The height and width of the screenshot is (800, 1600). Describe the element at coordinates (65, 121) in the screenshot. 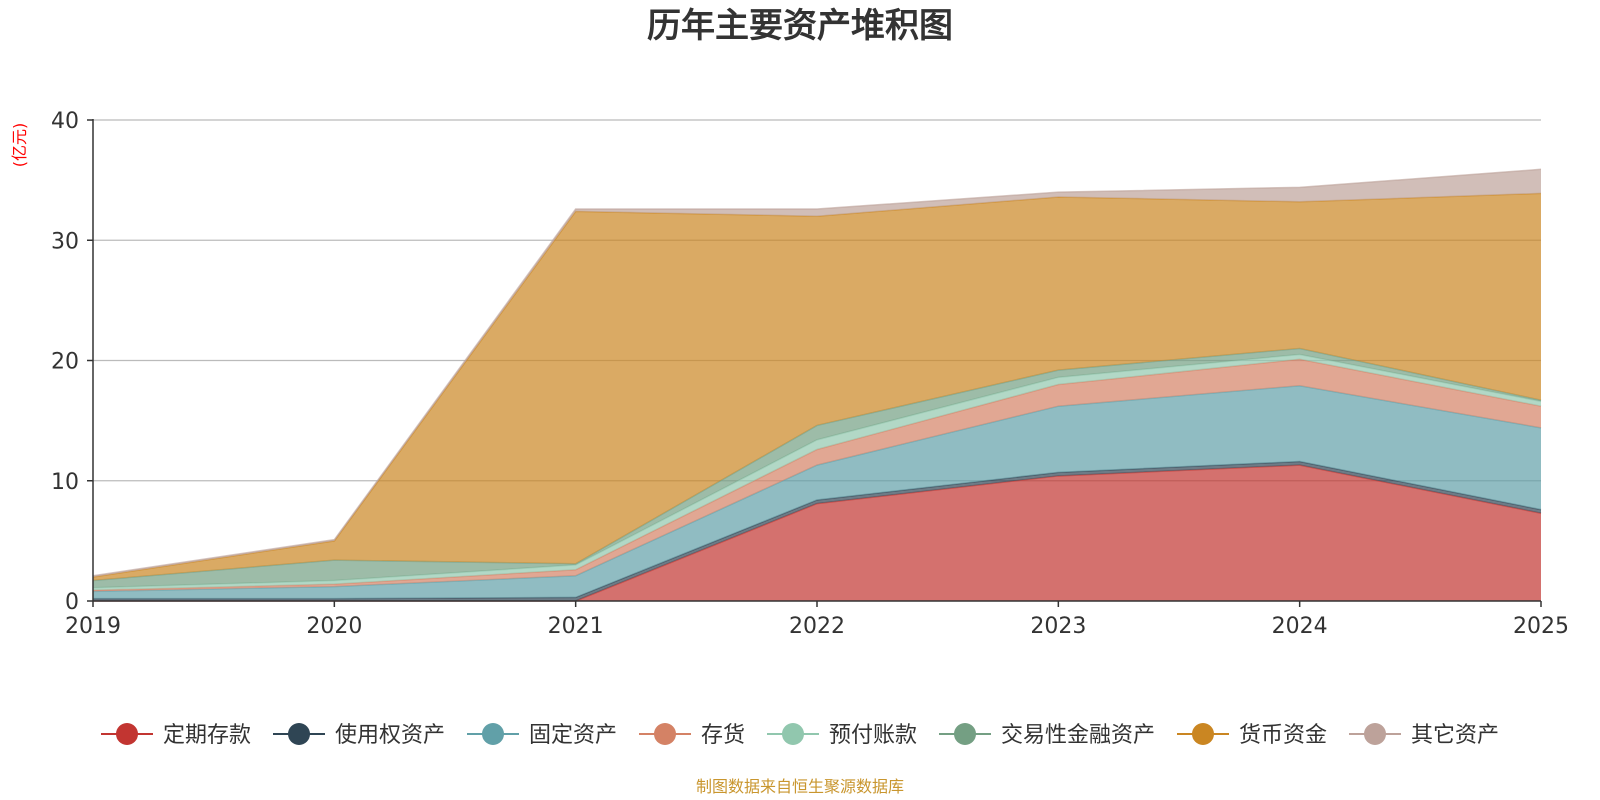

I see `y-tick-label: 40` at that location.